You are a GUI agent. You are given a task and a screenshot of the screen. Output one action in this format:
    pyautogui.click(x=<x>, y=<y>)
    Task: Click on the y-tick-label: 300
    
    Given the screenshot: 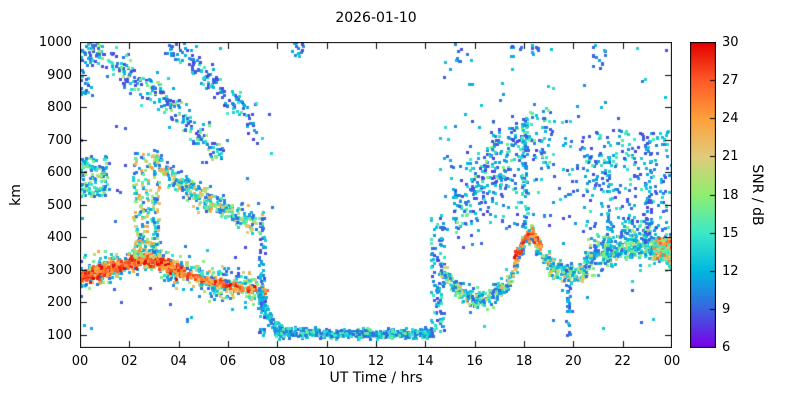 What is the action you would take?
    pyautogui.click(x=59, y=270)
    